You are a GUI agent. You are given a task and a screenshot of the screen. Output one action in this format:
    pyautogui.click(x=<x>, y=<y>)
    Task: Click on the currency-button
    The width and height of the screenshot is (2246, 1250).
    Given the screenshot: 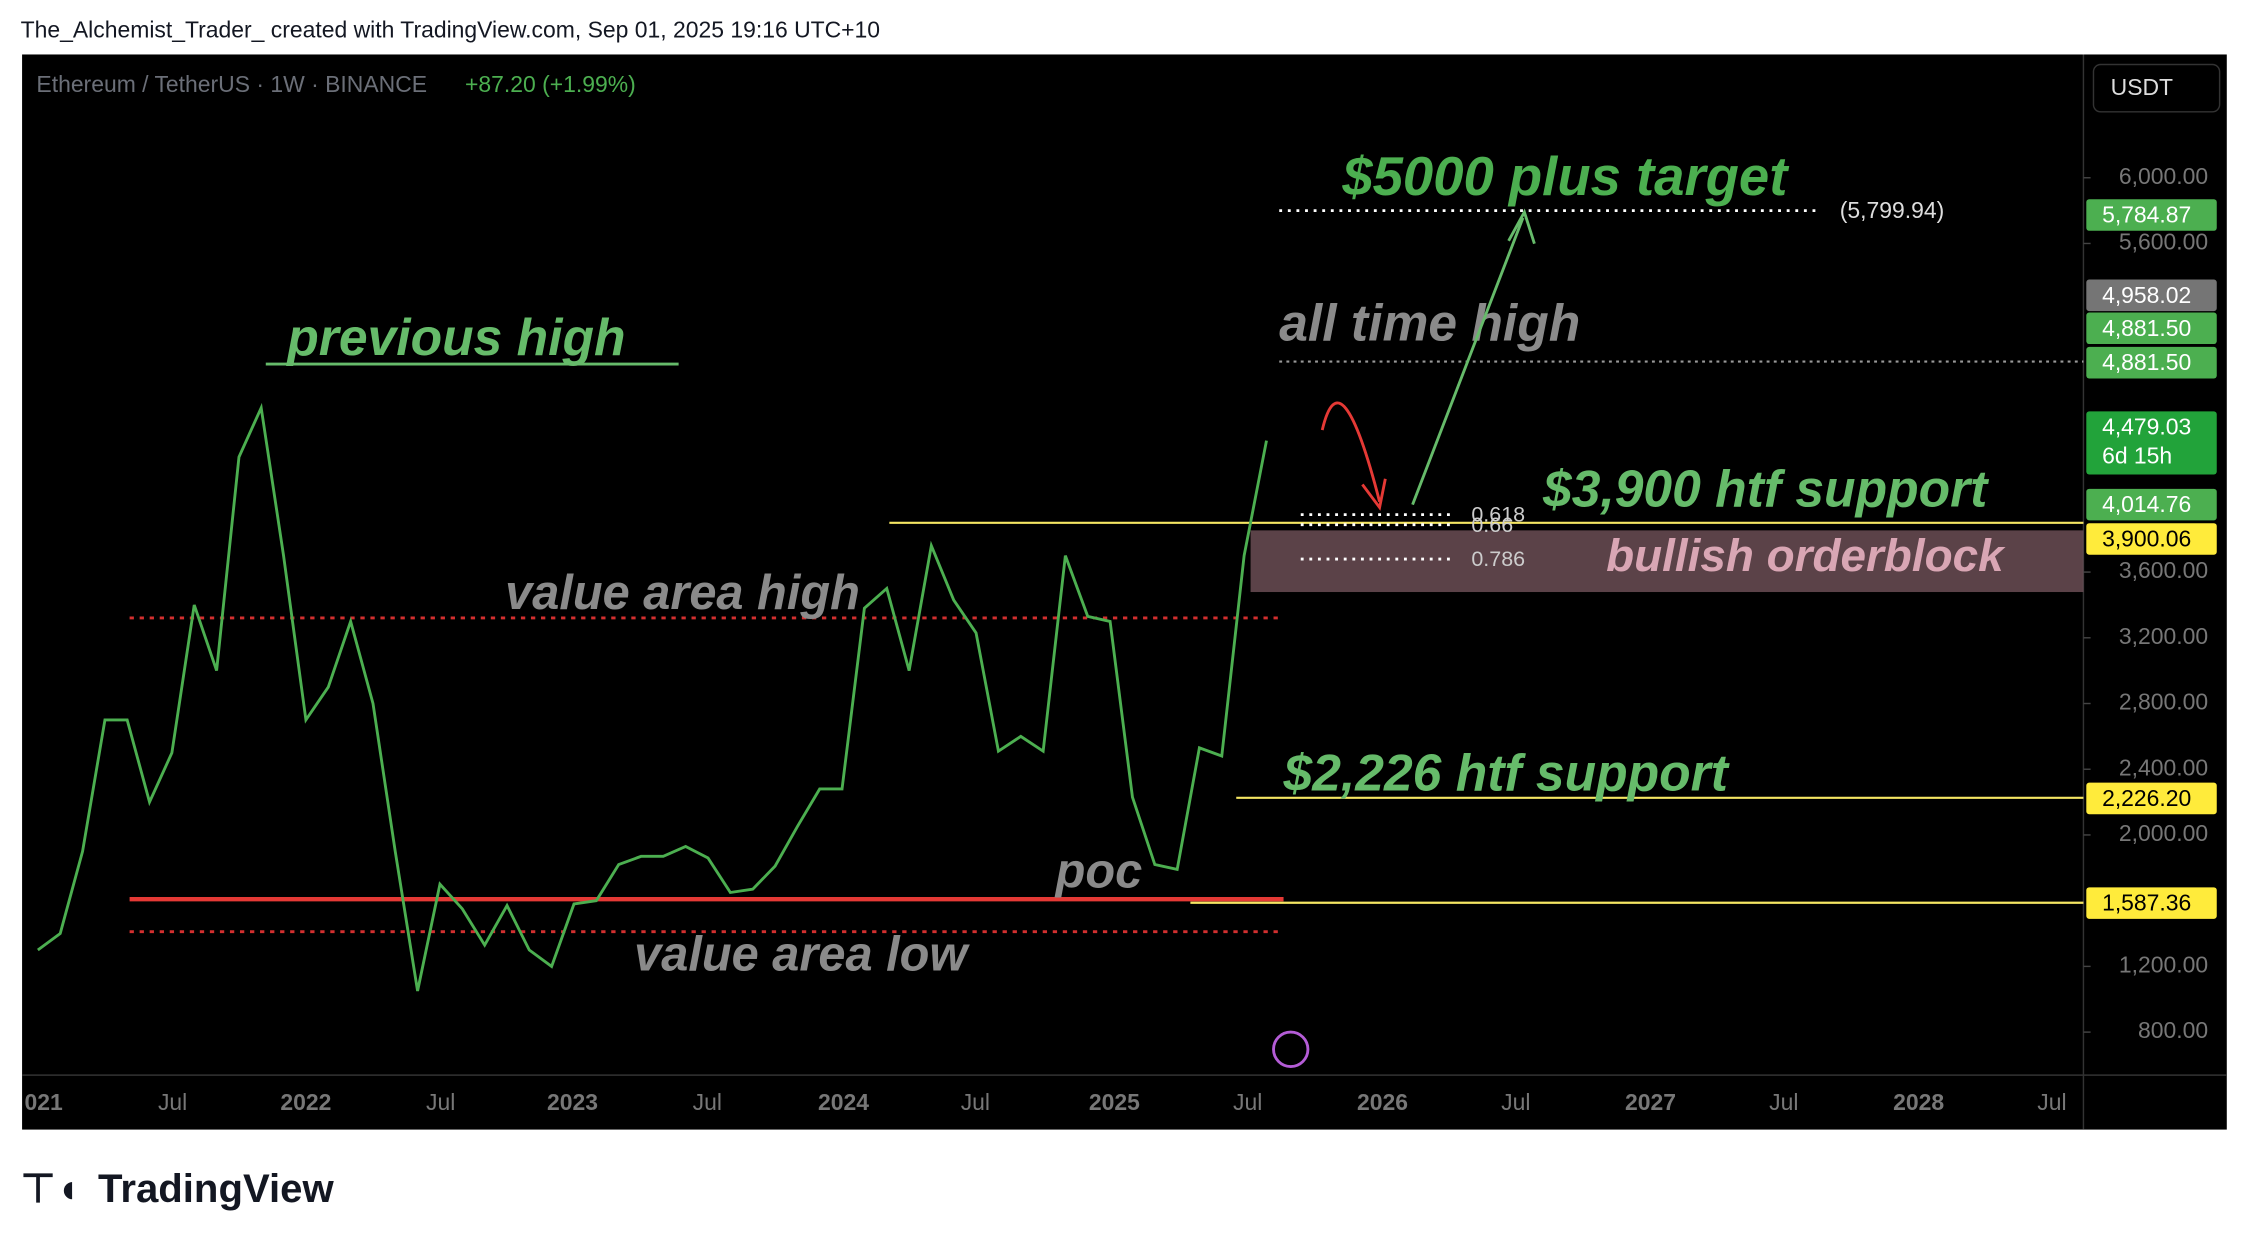 What is the action you would take?
    pyautogui.click(x=2156, y=88)
    